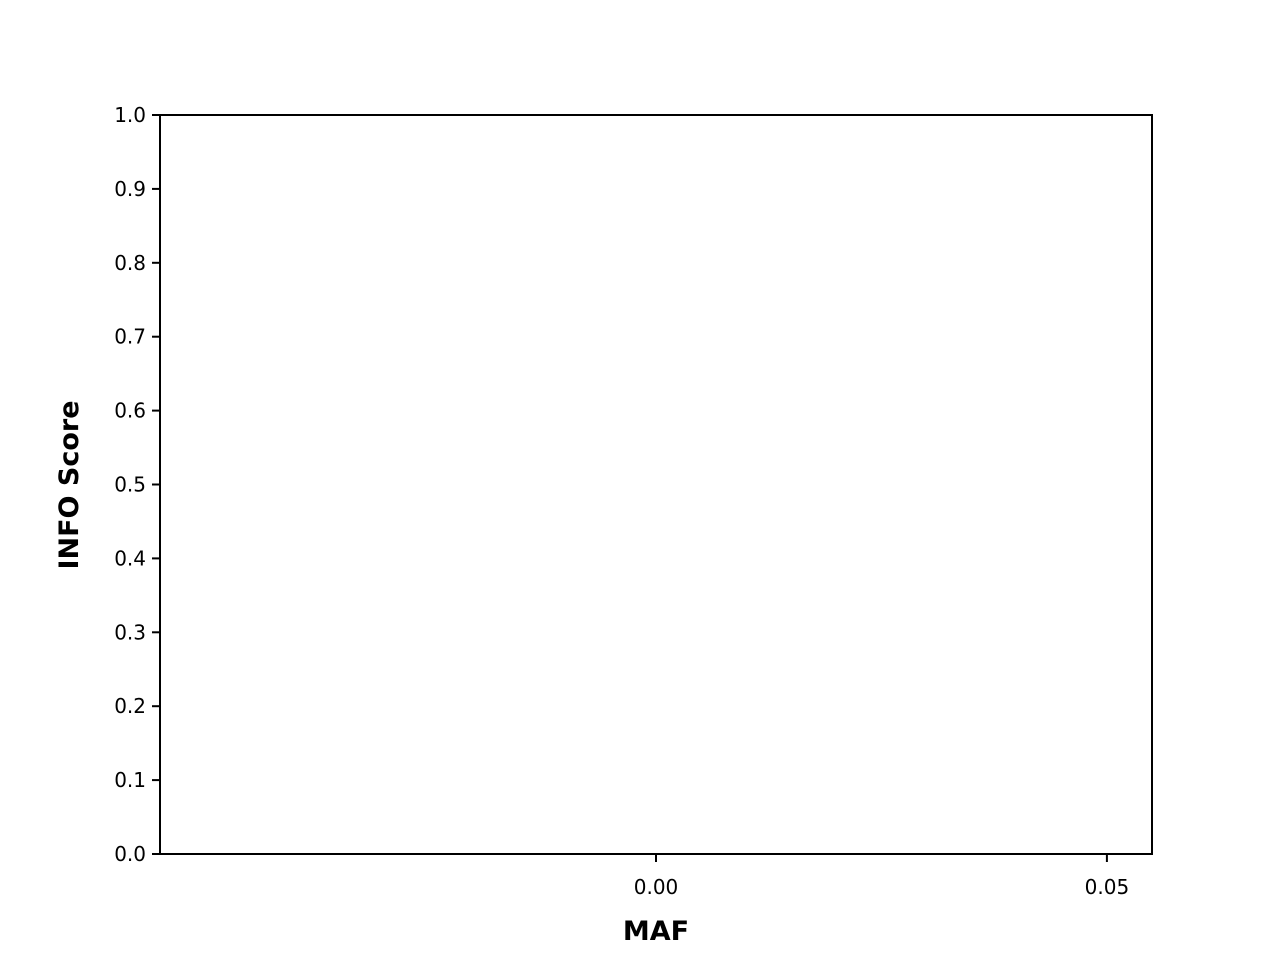 Image resolution: width=1280 pixels, height=960 pixels. I want to click on y-tick-label: 0.6, so click(130, 411).